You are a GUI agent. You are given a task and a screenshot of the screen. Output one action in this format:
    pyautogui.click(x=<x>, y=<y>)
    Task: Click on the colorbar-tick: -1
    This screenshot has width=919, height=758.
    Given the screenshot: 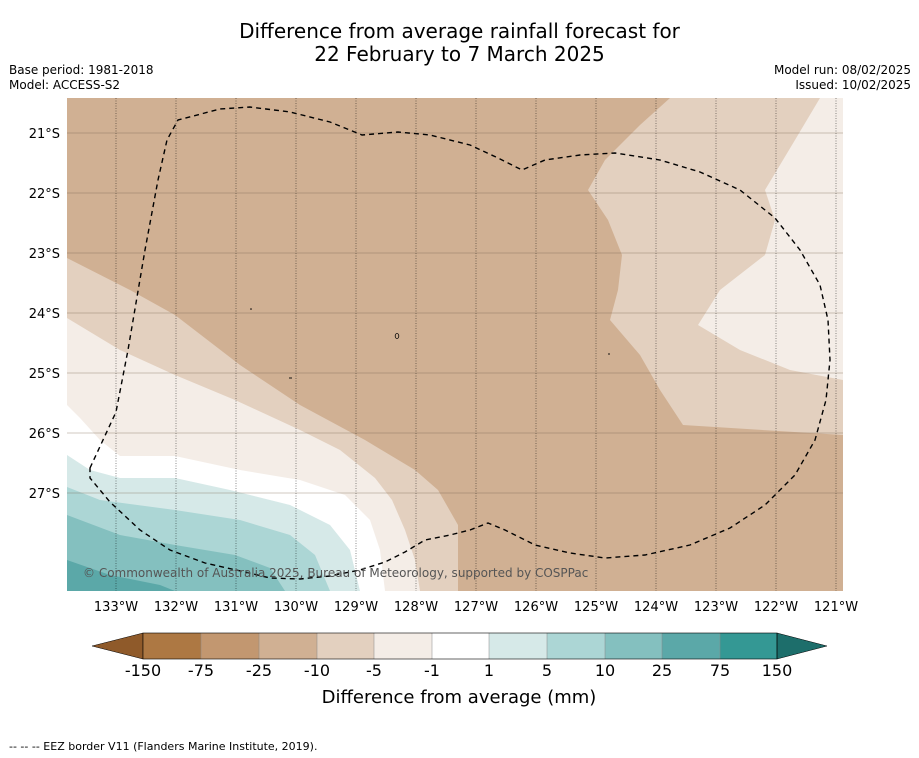 What is the action you would take?
    pyautogui.click(x=432, y=670)
    